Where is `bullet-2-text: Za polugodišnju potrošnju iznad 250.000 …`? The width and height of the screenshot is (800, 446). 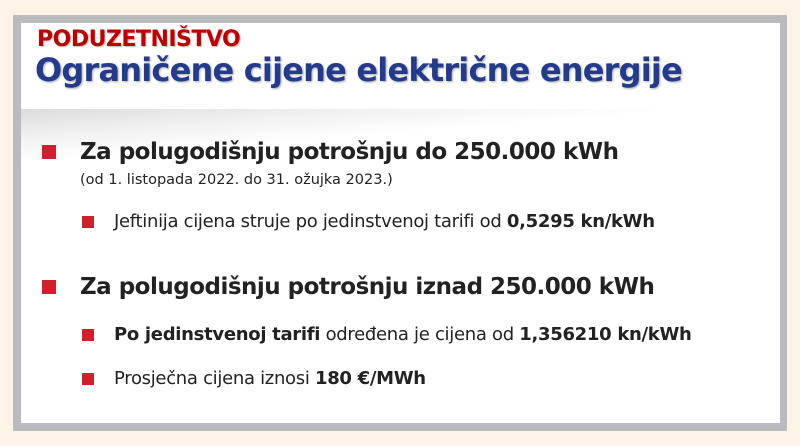
bullet-2-text: Za polugodišnju potrošnju iznad 250.000 … is located at coordinates (367, 287).